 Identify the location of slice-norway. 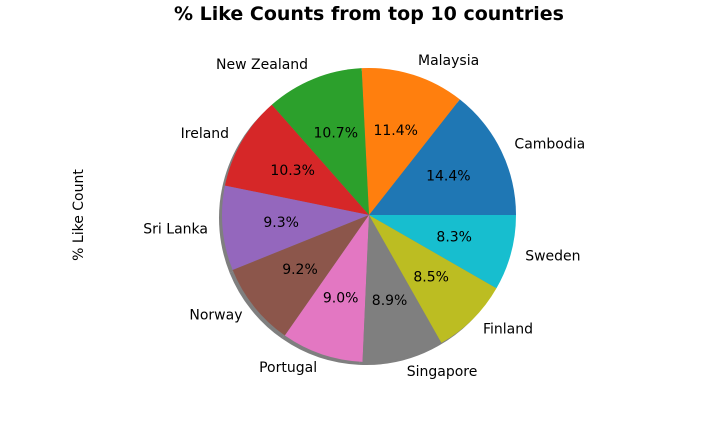
(300, 275).